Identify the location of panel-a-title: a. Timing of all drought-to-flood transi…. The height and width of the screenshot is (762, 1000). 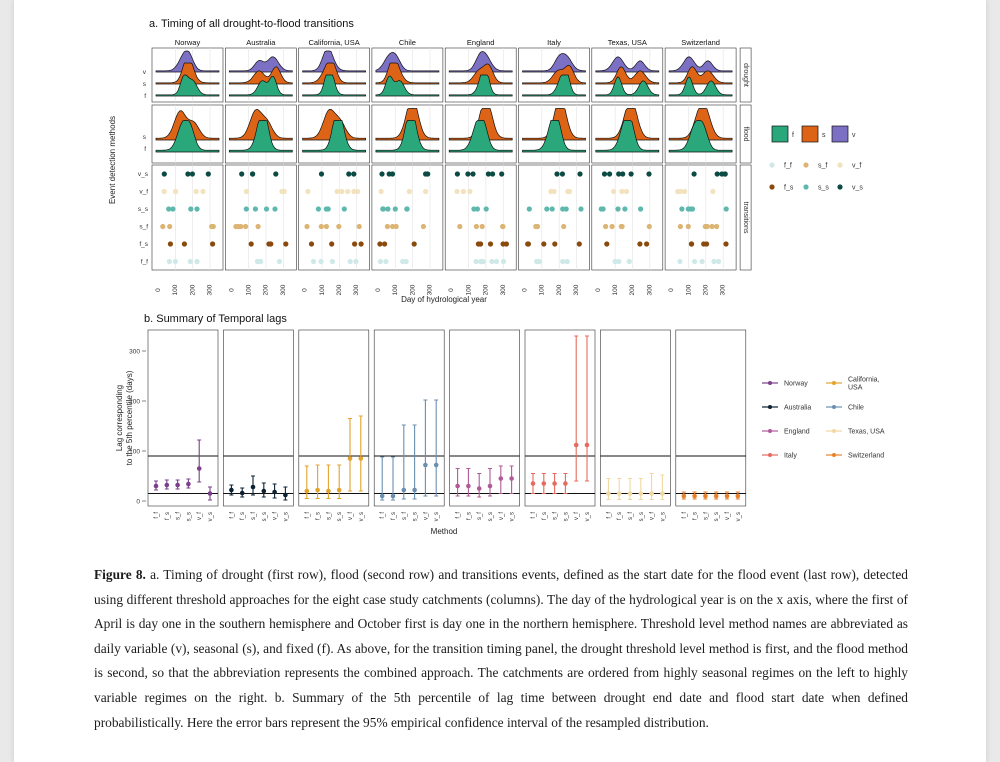
(251, 24).